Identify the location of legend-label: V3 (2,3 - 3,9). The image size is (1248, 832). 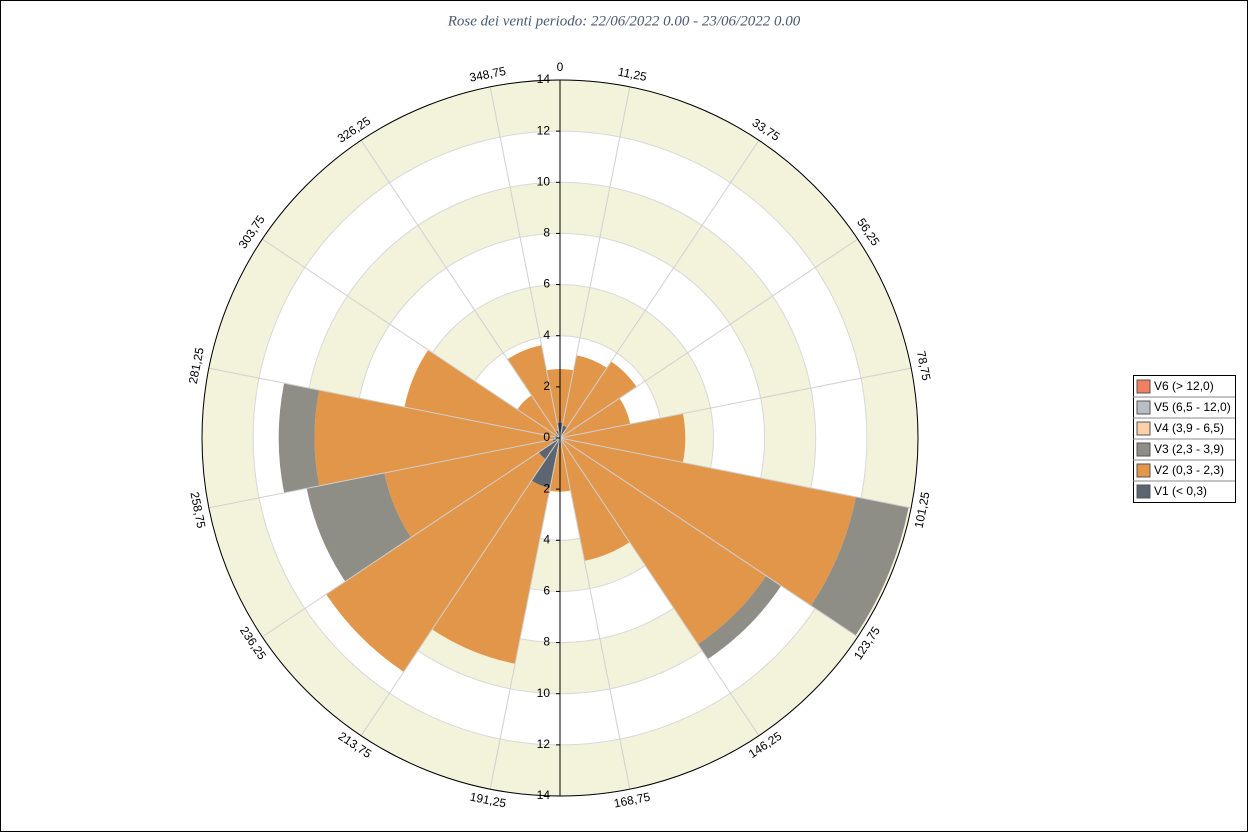
(1189, 449).